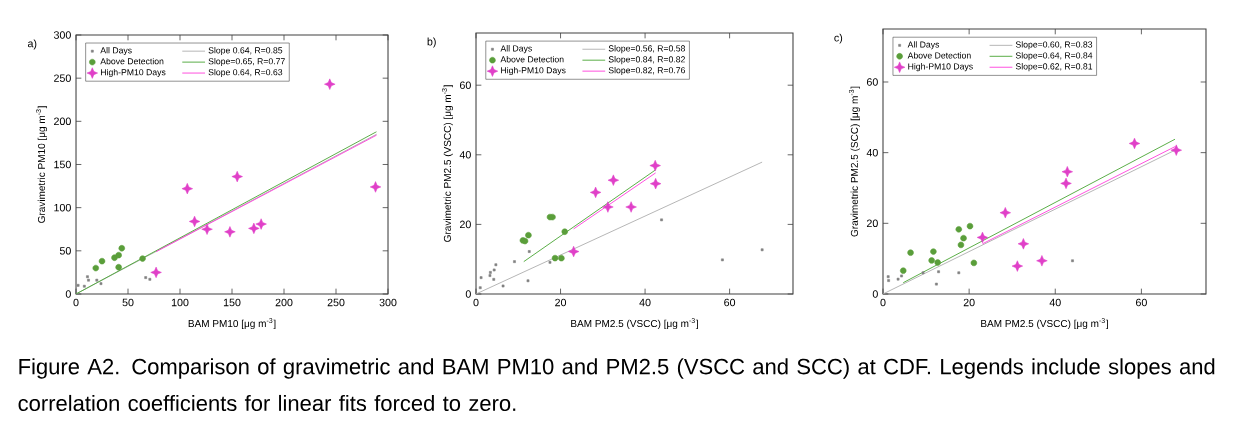 The image size is (1260, 442). I want to click on legend-label: Slope=0.65, R=0.77, so click(246, 62).